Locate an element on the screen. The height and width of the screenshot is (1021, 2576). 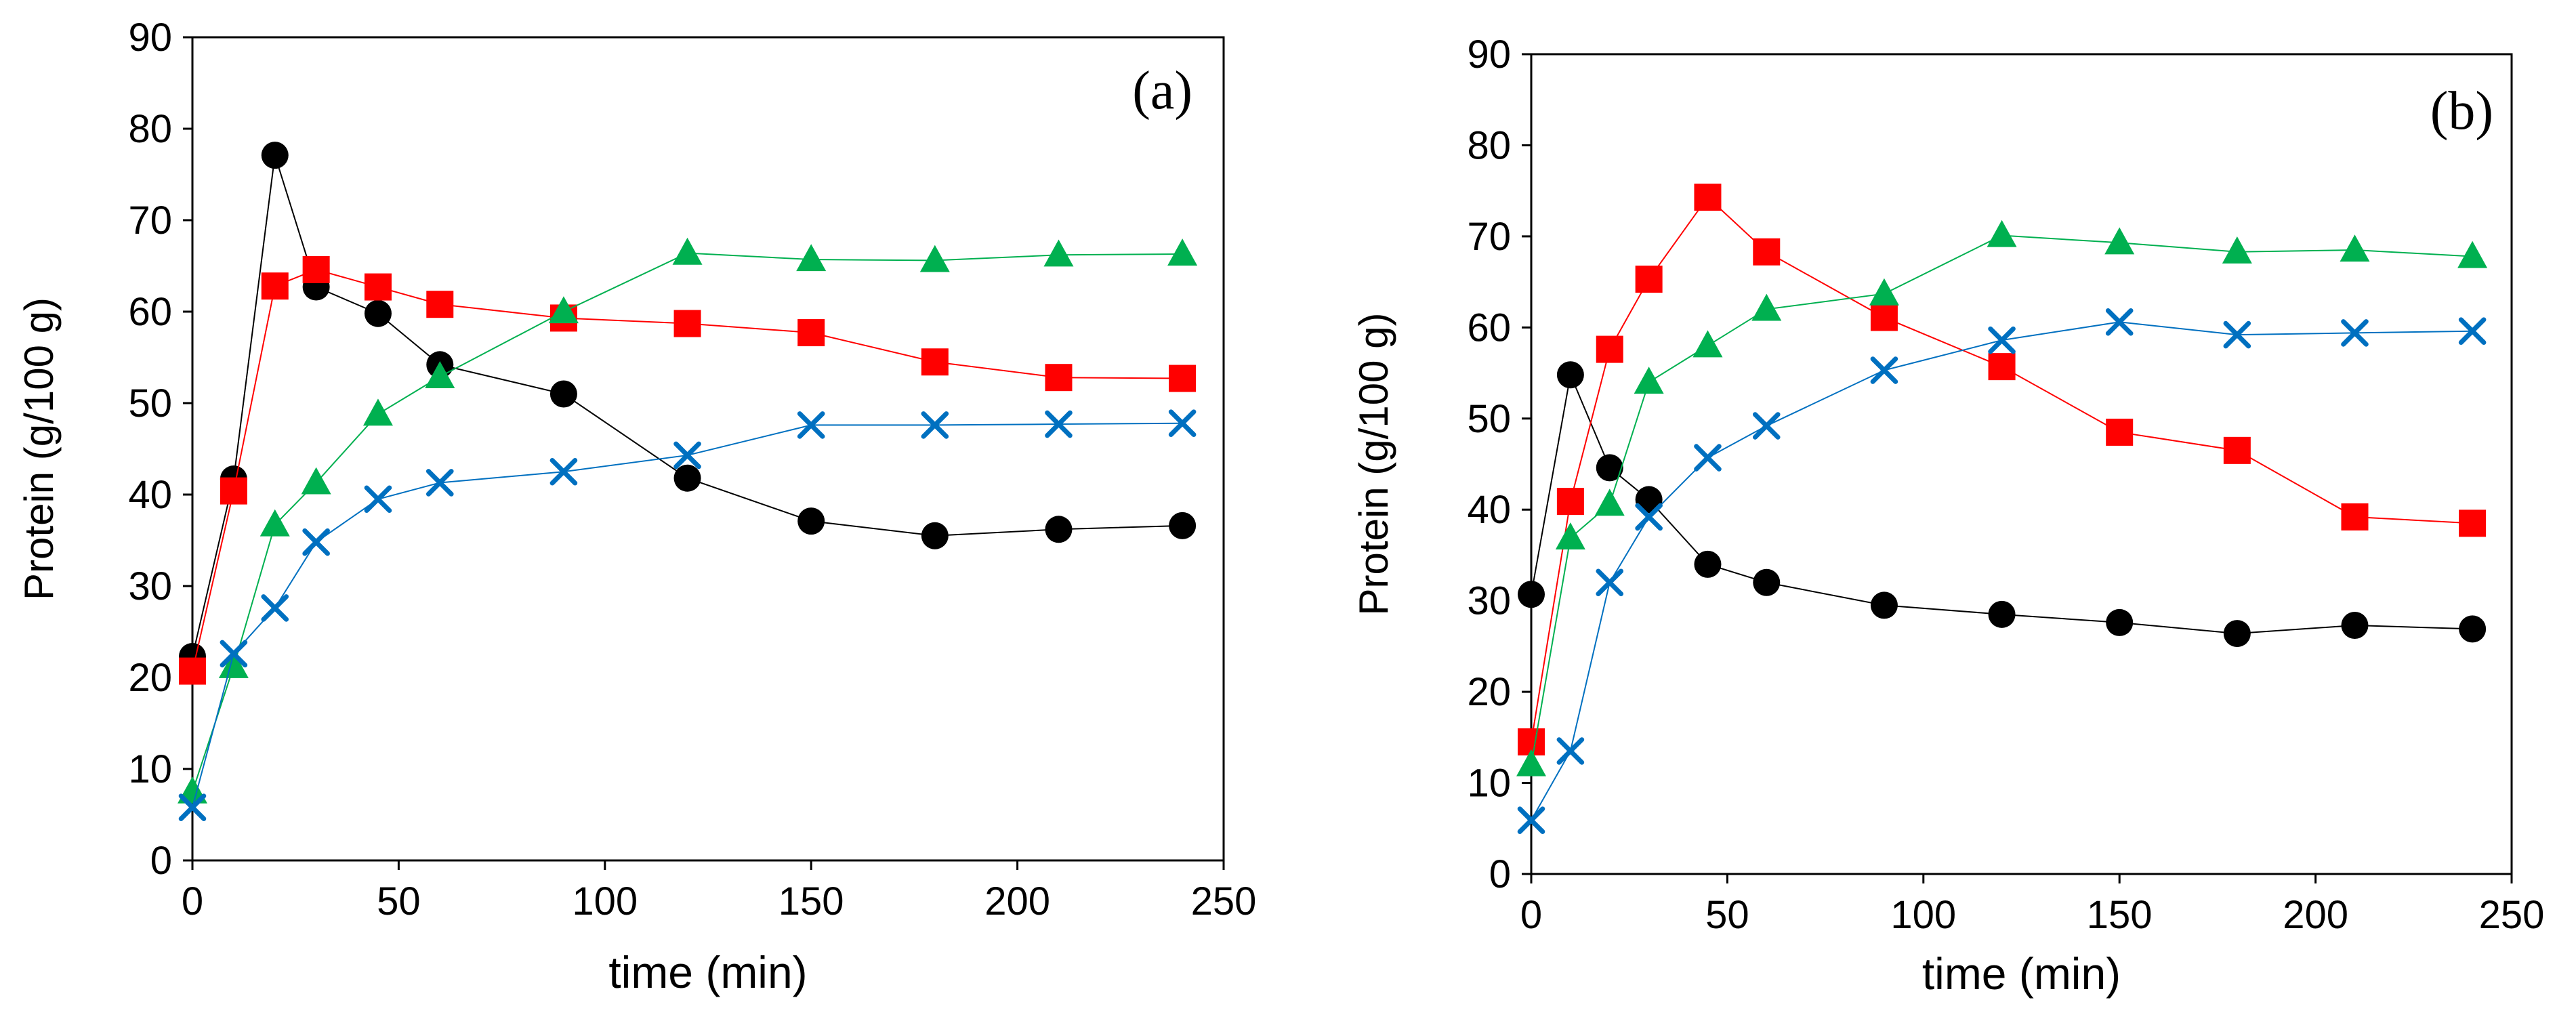
x-tick-label: 100 is located at coordinates (1923, 915).